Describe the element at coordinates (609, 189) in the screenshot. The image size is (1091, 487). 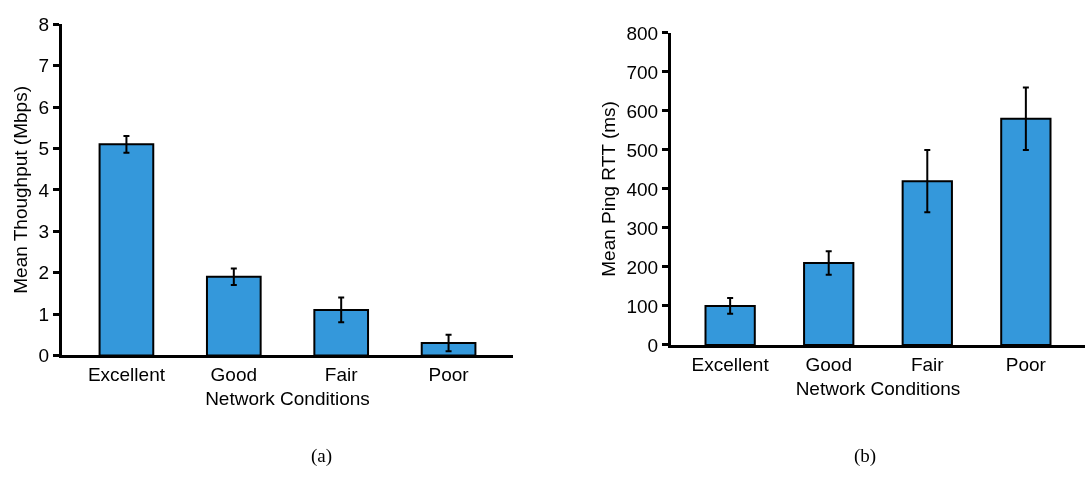
I see `y-axis-title: Mean Ping RTT (ms)` at that location.